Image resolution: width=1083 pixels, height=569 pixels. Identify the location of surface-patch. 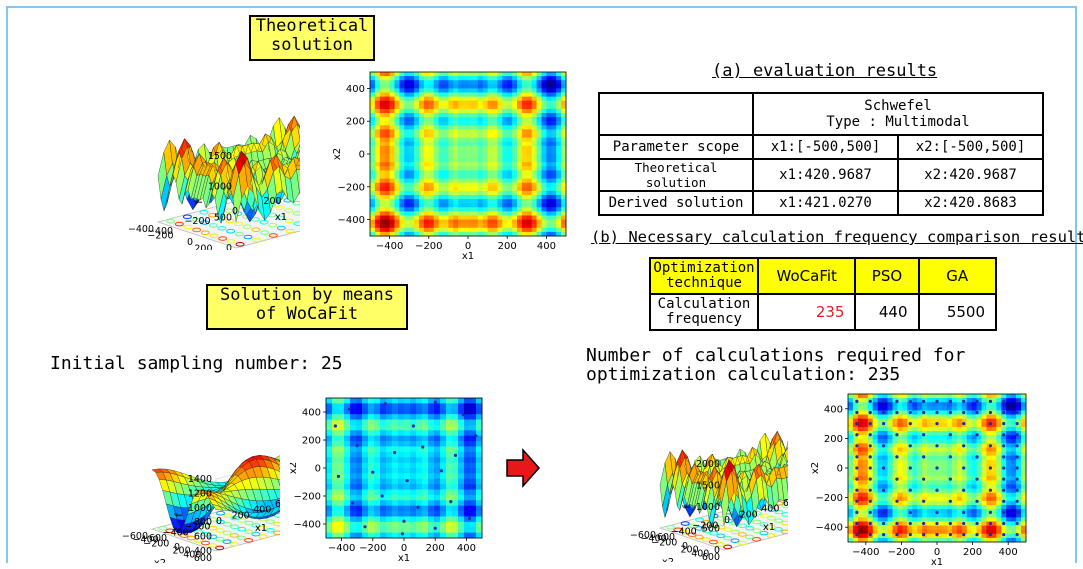
(298, 180).